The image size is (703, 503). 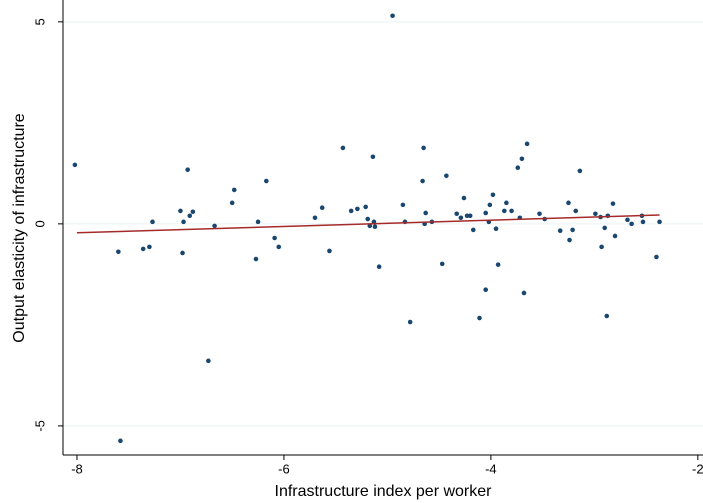 I want to click on y-tick-label: -5, so click(x=39, y=426).